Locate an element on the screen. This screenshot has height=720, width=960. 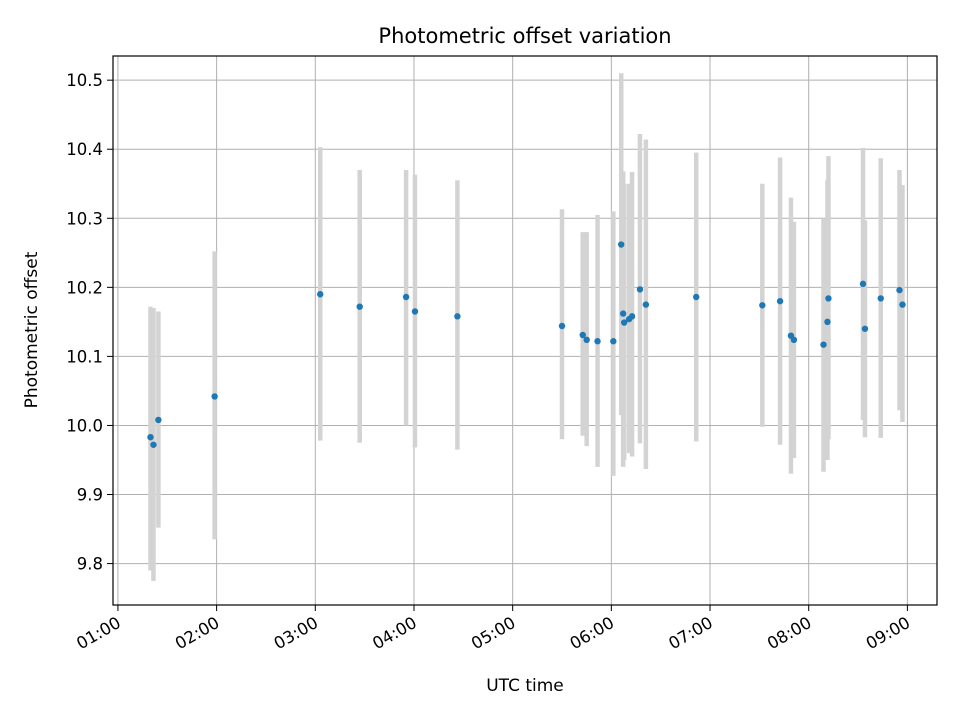
y-tick-label: 10.1 is located at coordinates (84, 356).